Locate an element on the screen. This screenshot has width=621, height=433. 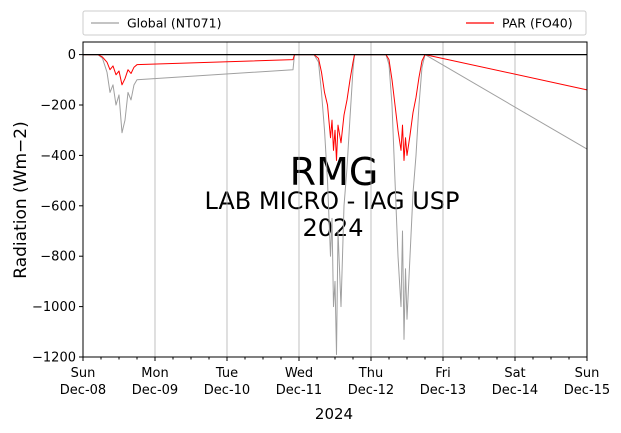
legend: Global (NT071) PAR (FO40) is located at coordinates (334, 23).